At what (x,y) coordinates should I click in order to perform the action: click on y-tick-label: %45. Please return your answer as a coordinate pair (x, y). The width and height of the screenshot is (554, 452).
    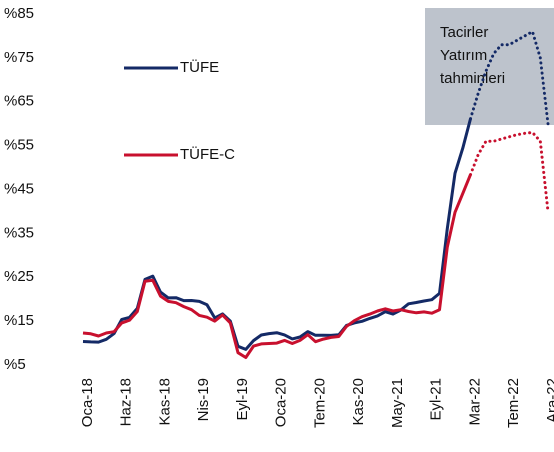
    Looking at the image, I should click on (19, 188).